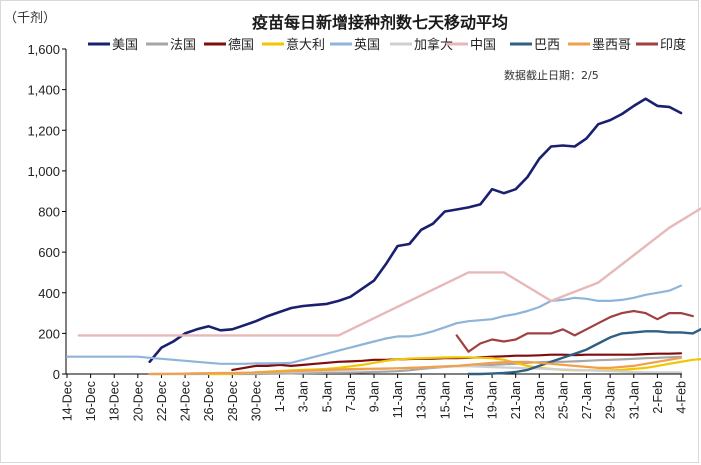  Describe the element at coordinates (43, 90) in the screenshot. I see `y-tick-label: 1,400` at that location.